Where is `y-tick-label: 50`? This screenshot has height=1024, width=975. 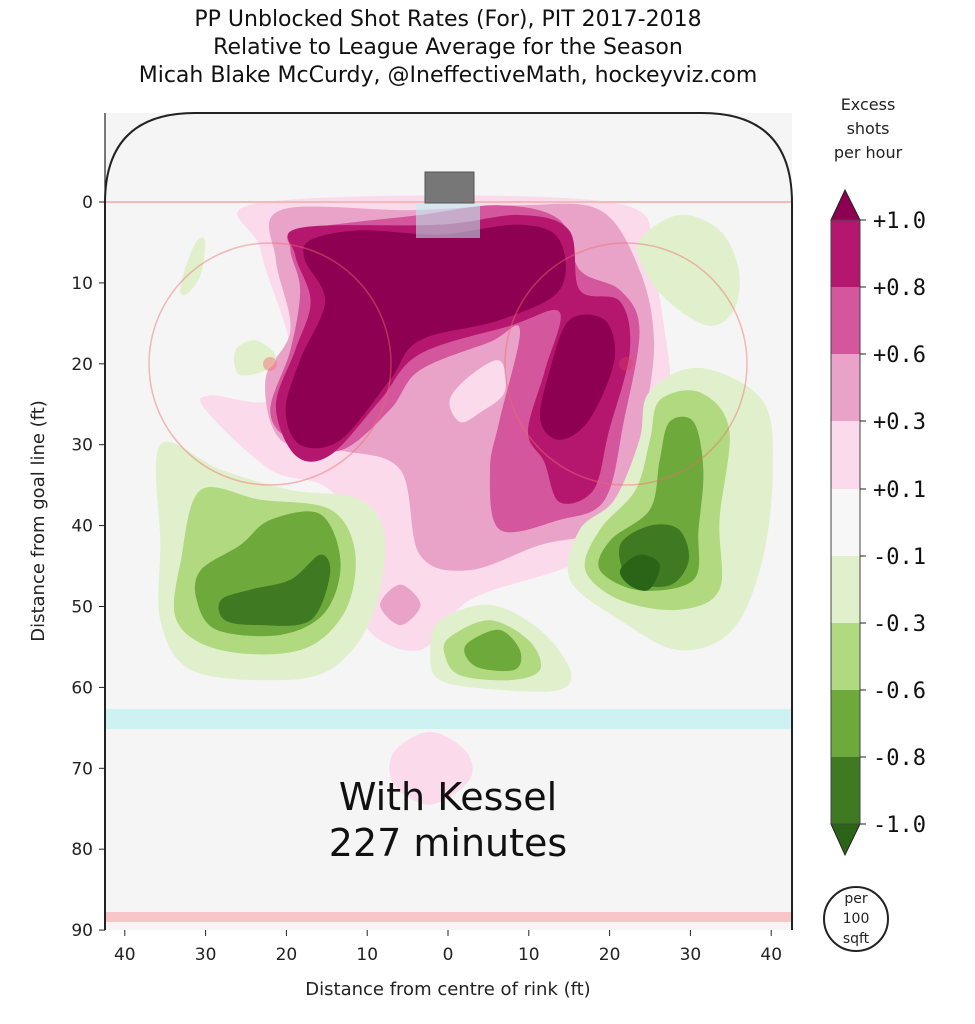 y-tick-label: 50 is located at coordinates (82, 608).